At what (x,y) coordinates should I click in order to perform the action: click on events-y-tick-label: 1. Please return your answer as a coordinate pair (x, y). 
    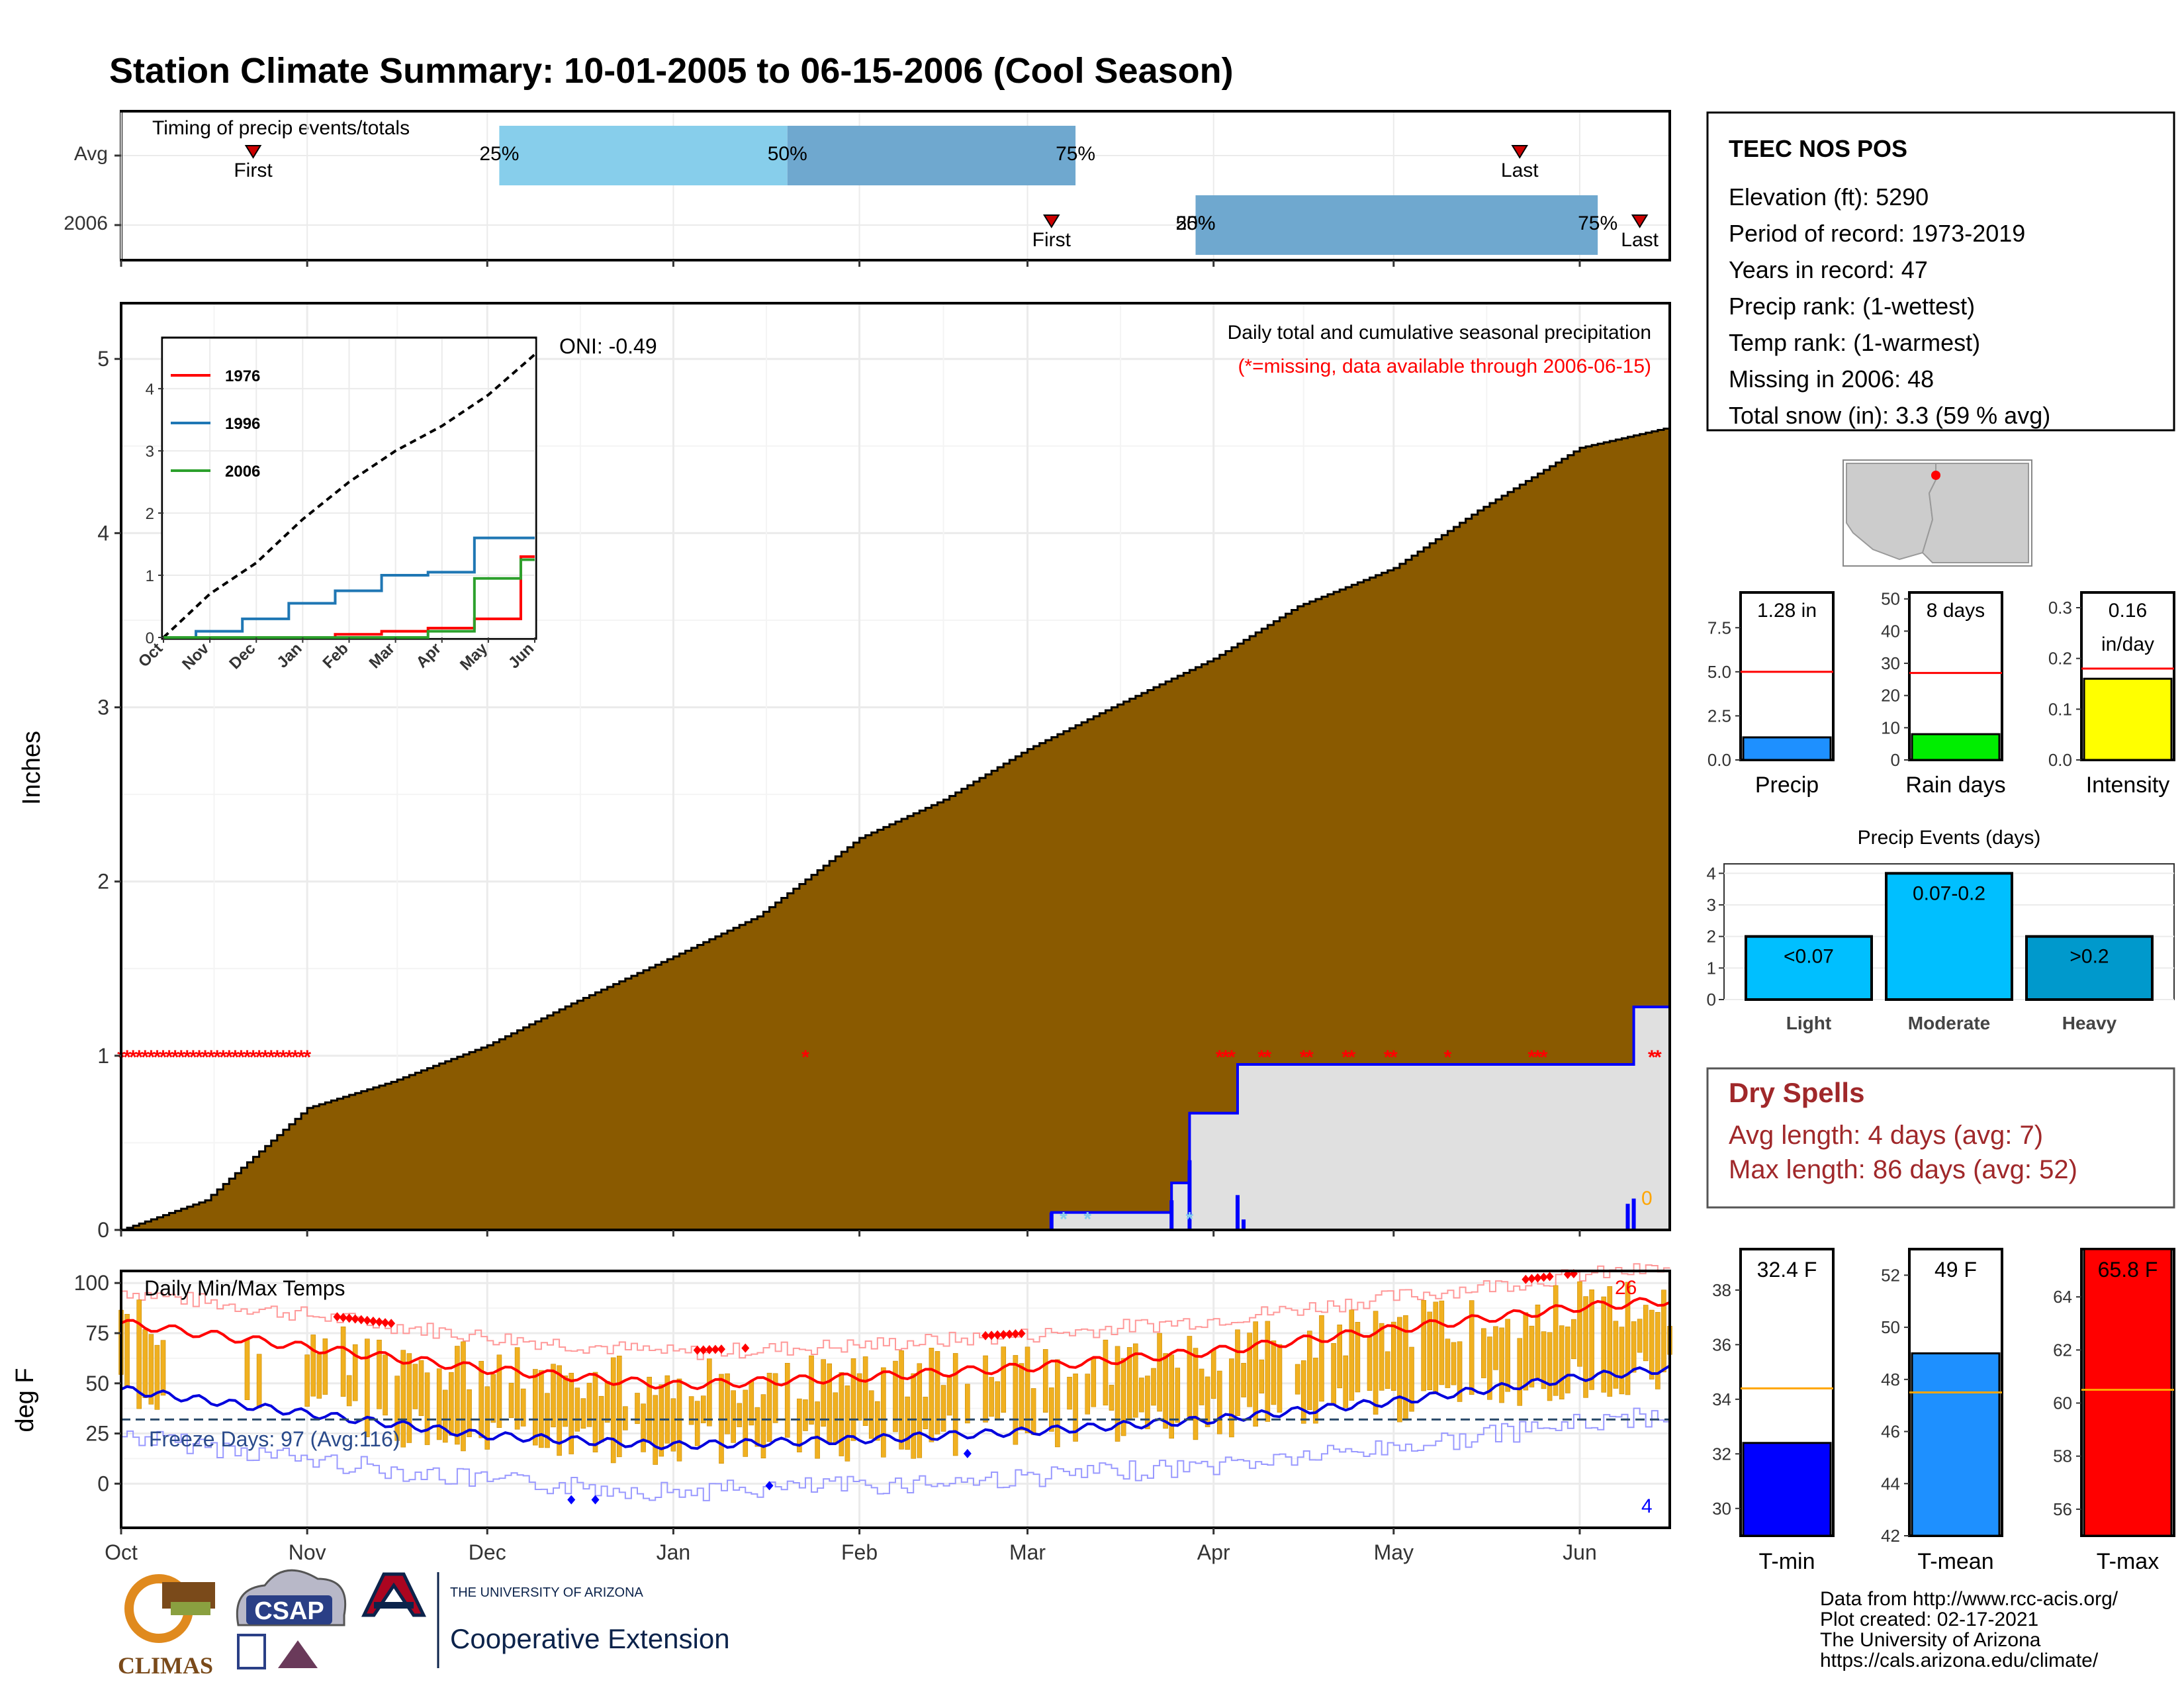
    Looking at the image, I should click on (1712, 968).